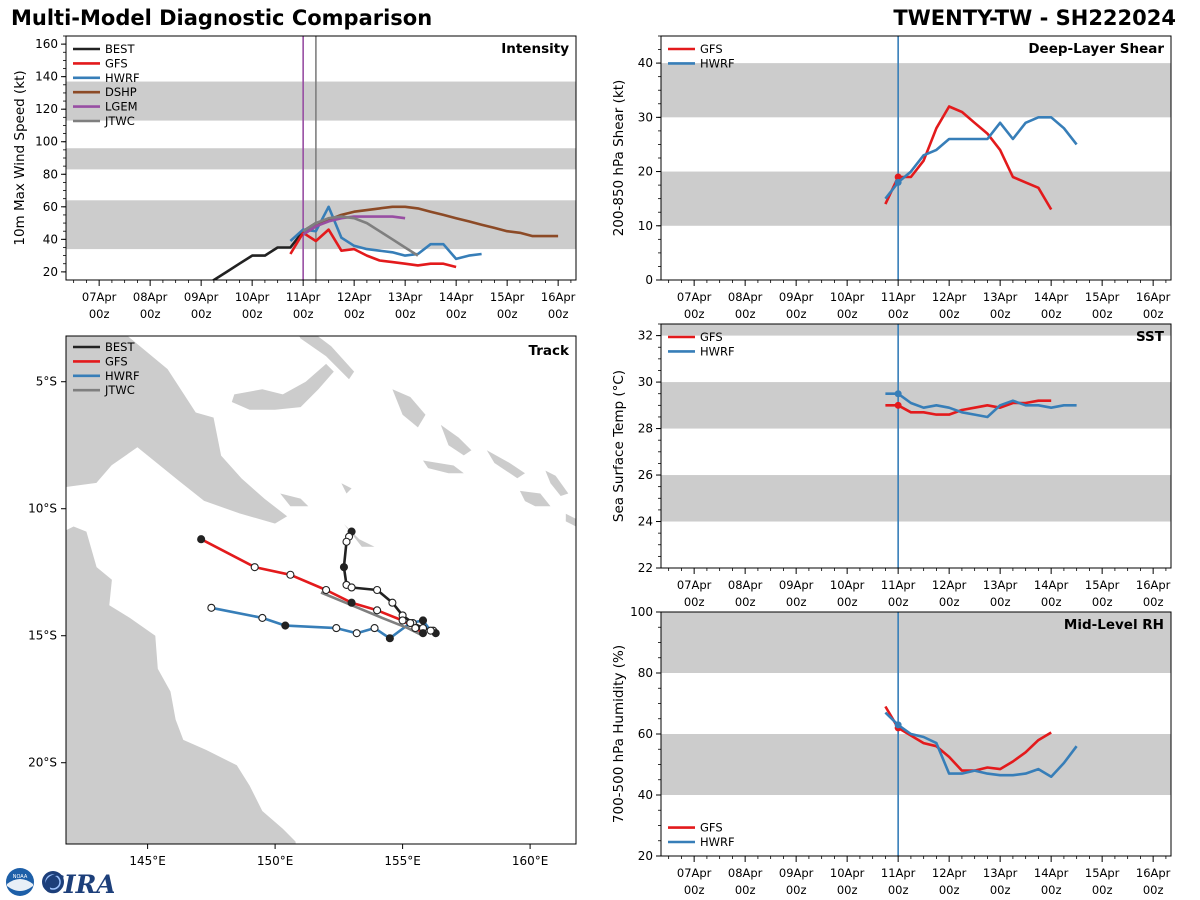 This screenshot has width=1200, height=900. I want to click on rh-xtick-label: 11Apr, so click(898, 873).